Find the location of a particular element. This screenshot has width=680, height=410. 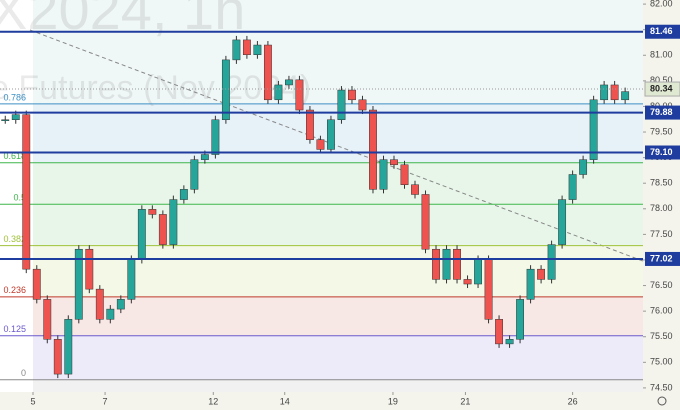

x-tick-label: 14 is located at coordinates (285, 401).